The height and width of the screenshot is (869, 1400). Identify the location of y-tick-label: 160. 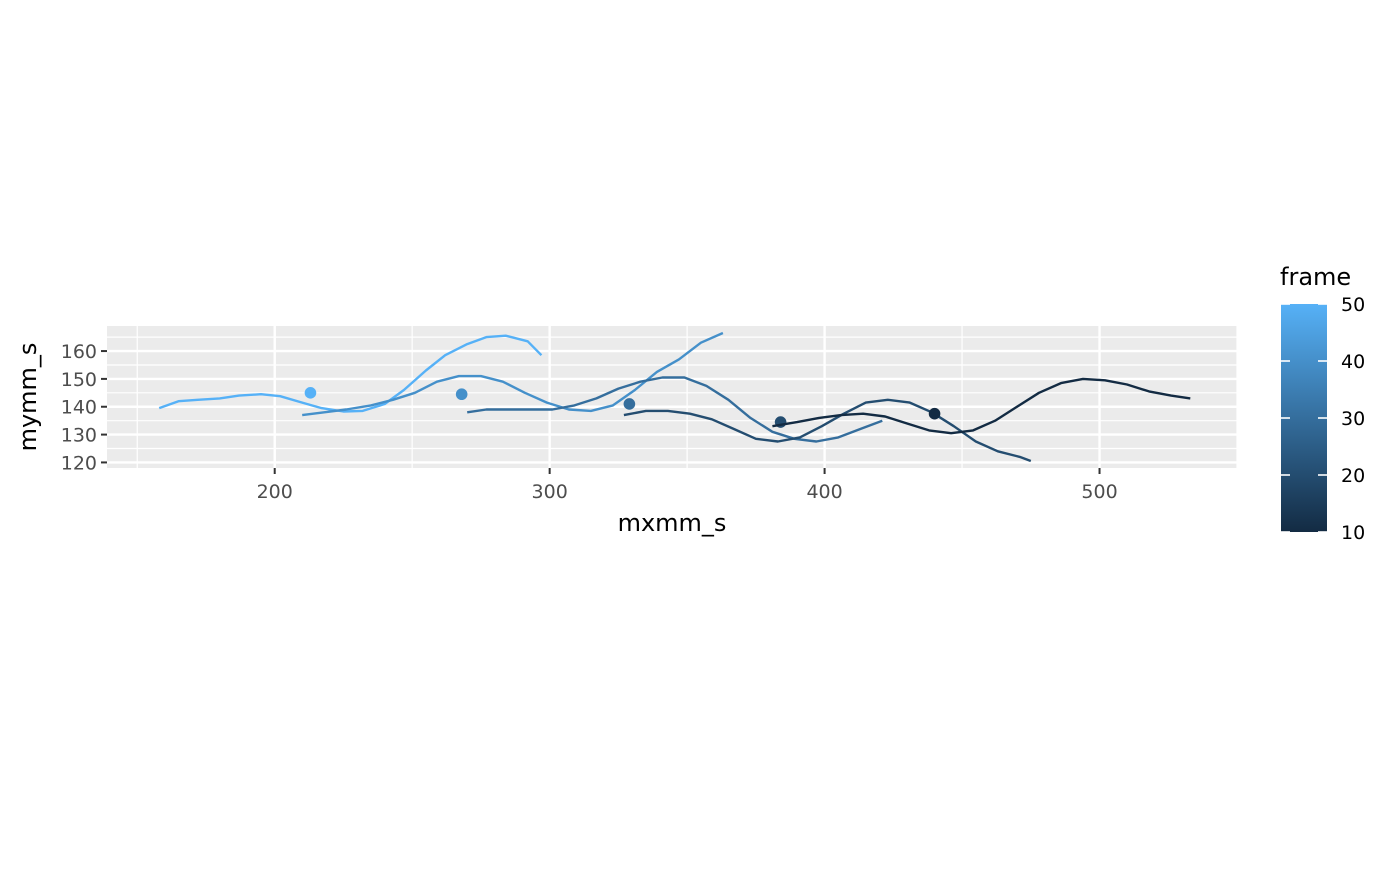
(79, 352).